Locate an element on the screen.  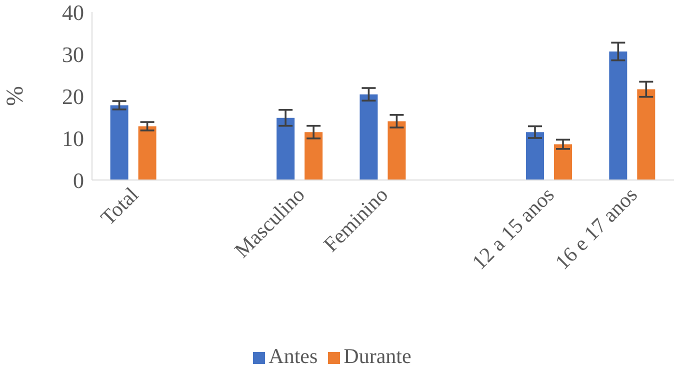
legend-label: Durante is located at coordinates (378, 356).